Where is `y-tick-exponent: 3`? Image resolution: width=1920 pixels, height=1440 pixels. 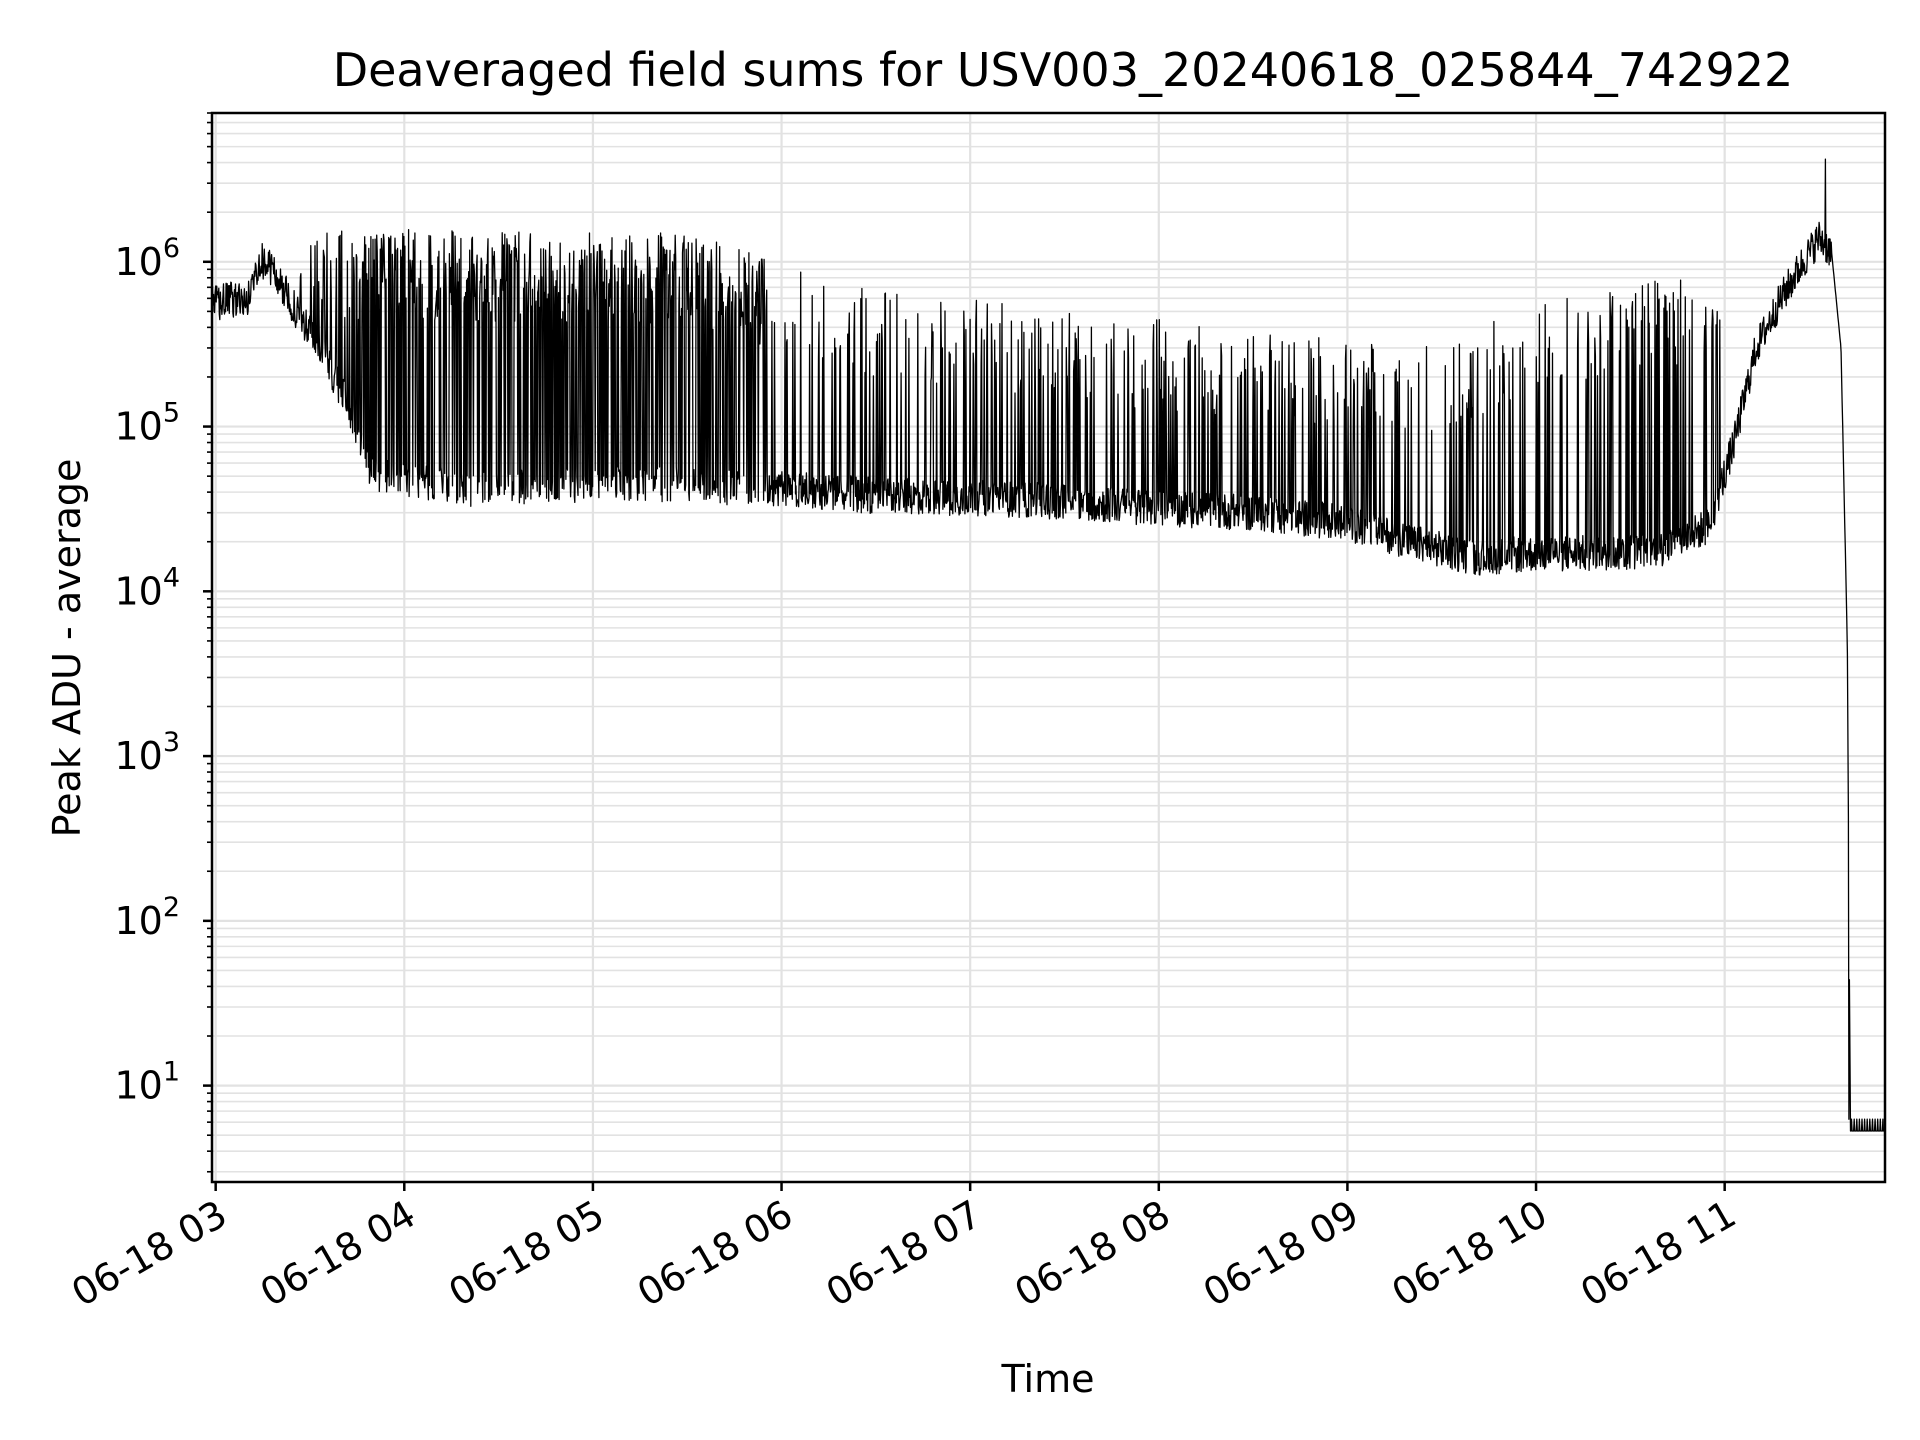
y-tick-exponent: 3 is located at coordinates (171, 742).